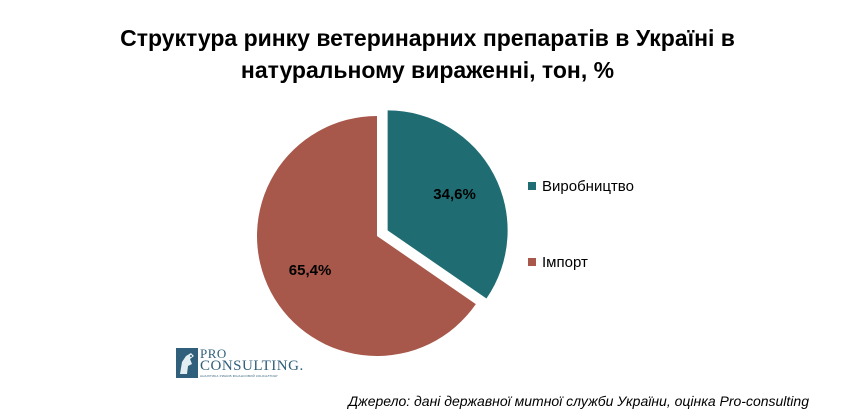 The image size is (855, 419). Describe the element at coordinates (532, 262) in the screenshot. I see `legend-swatch-import` at that location.